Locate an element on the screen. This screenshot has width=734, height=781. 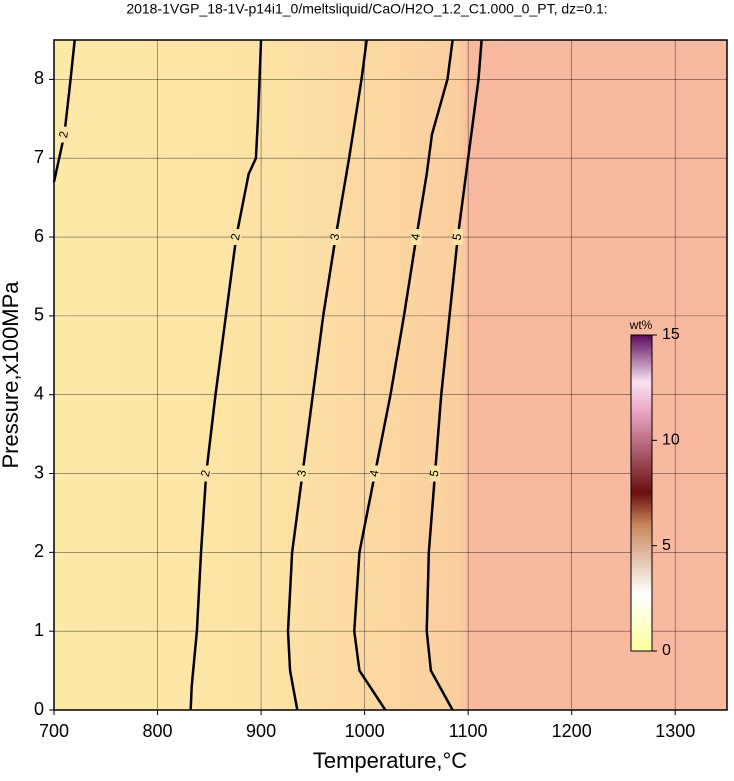
x-tick-label: 700 is located at coordinates (54, 731).